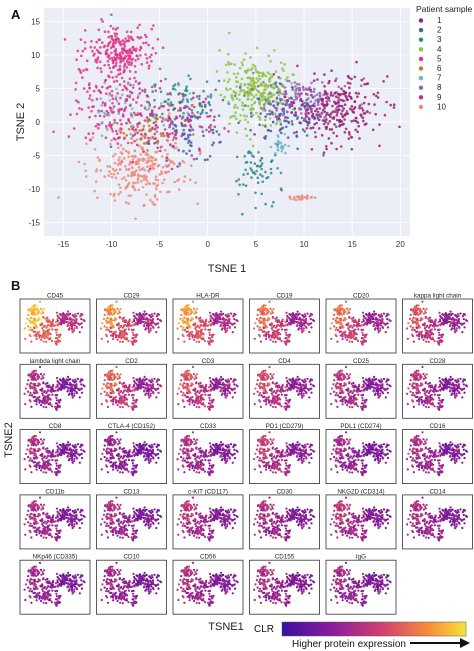  What do you see at coordinates (439, 49) in the screenshot?
I see `legend-label-4: 4` at bounding box center [439, 49].